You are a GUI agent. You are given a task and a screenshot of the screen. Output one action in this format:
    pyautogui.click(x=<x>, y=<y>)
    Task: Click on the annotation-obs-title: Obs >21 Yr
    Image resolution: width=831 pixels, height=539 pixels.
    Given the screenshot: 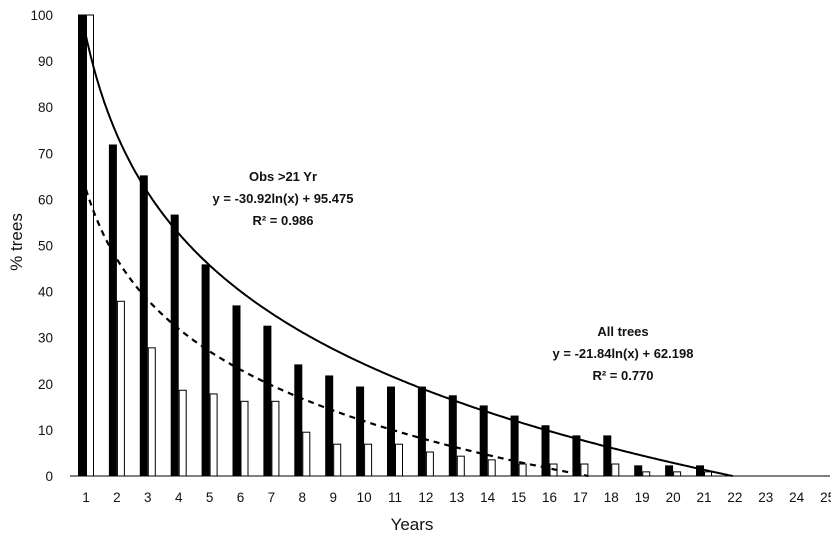 What is the action you would take?
    pyautogui.click(x=283, y=176)
    